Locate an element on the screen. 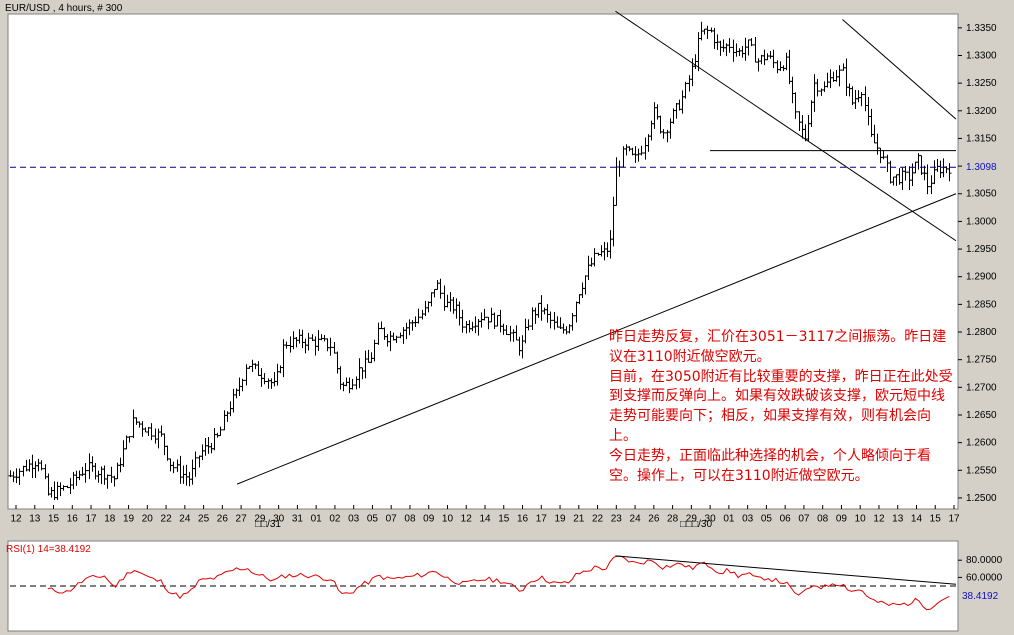 Image resolution: width=1014 pixels, height=635 pixels. rsi-tick-label: 60.0000 is located at coordinates (984, 577).